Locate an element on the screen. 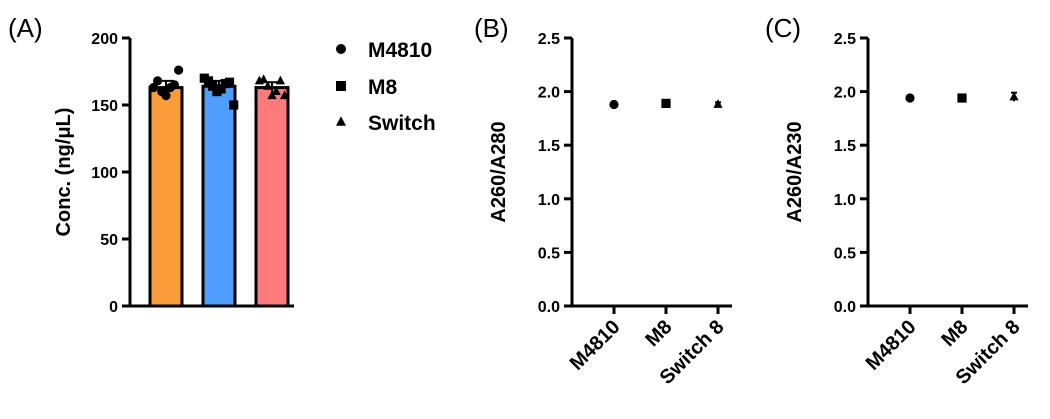 The height and width of the screenshot is (419, 1050). y-axis-title: A260/A280 is located at coordinates (499, 171).